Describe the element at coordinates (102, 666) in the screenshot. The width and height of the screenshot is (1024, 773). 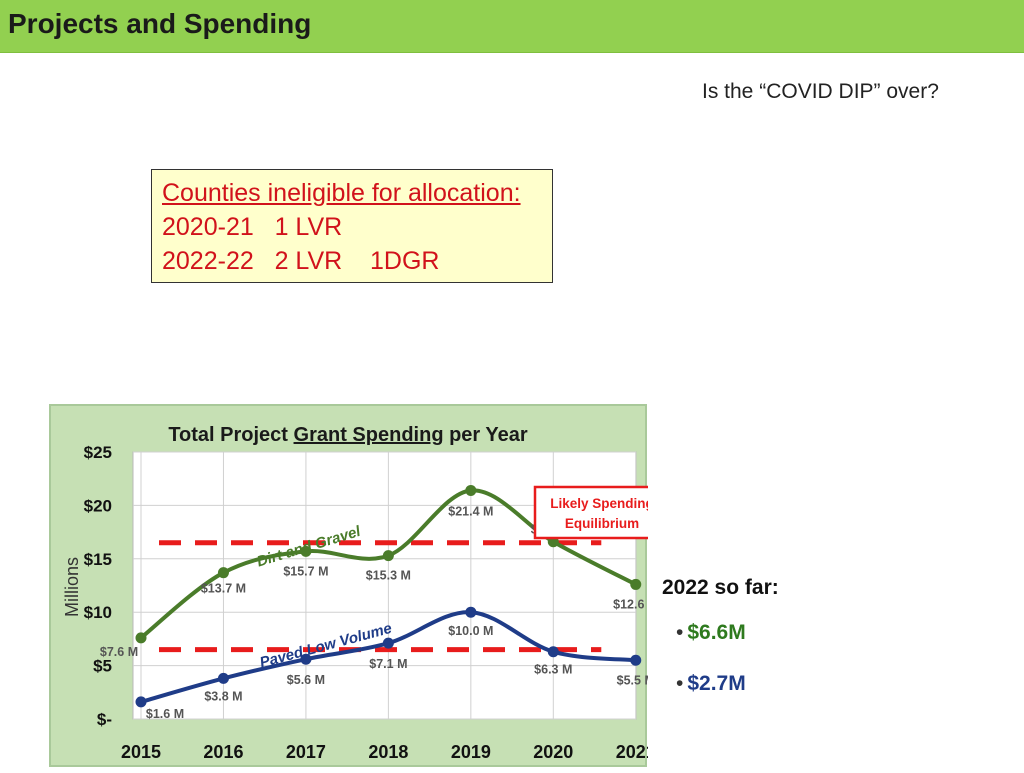
I see `y-tick-label: $5` at that location.